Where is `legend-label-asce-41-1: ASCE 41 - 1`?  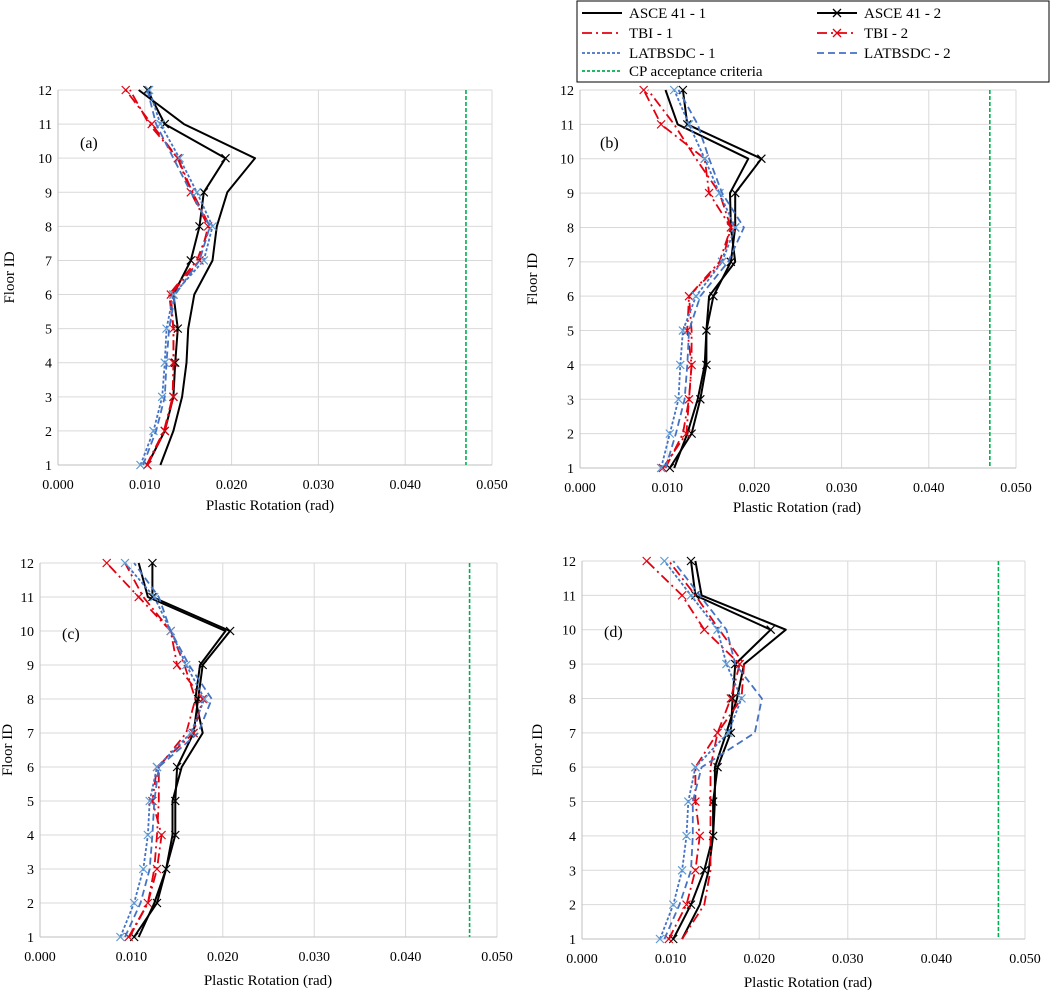
legend-label-asce-41-1: ASCE 41 - 1 is located at coordinates (667, 14).